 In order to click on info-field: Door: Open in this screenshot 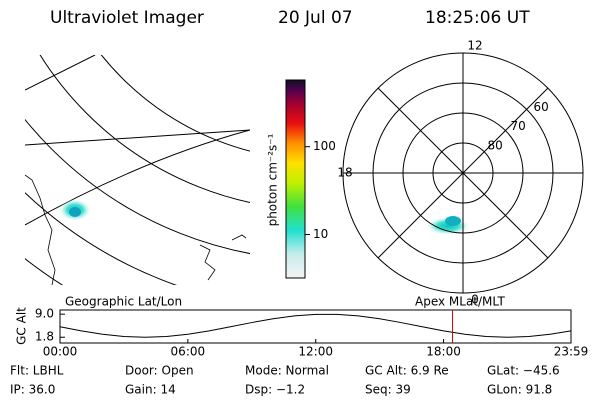, I will do `click(159, 371)`.